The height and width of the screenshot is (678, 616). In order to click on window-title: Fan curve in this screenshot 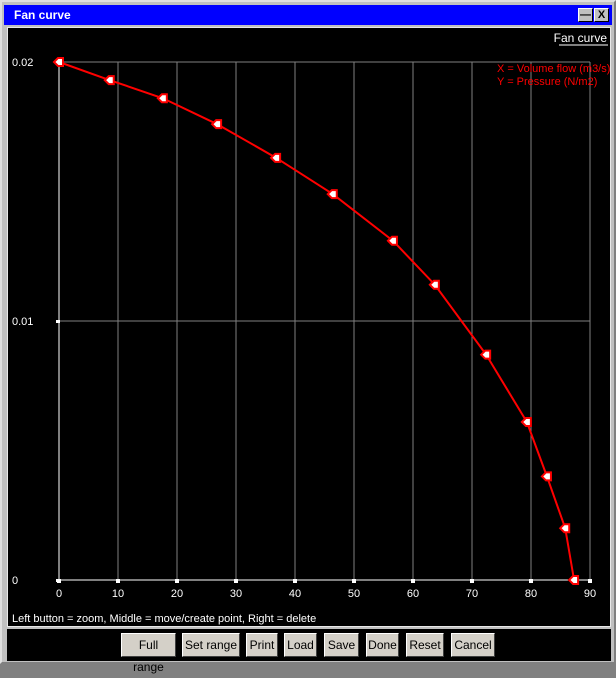, I will do `click(42, 15)`.